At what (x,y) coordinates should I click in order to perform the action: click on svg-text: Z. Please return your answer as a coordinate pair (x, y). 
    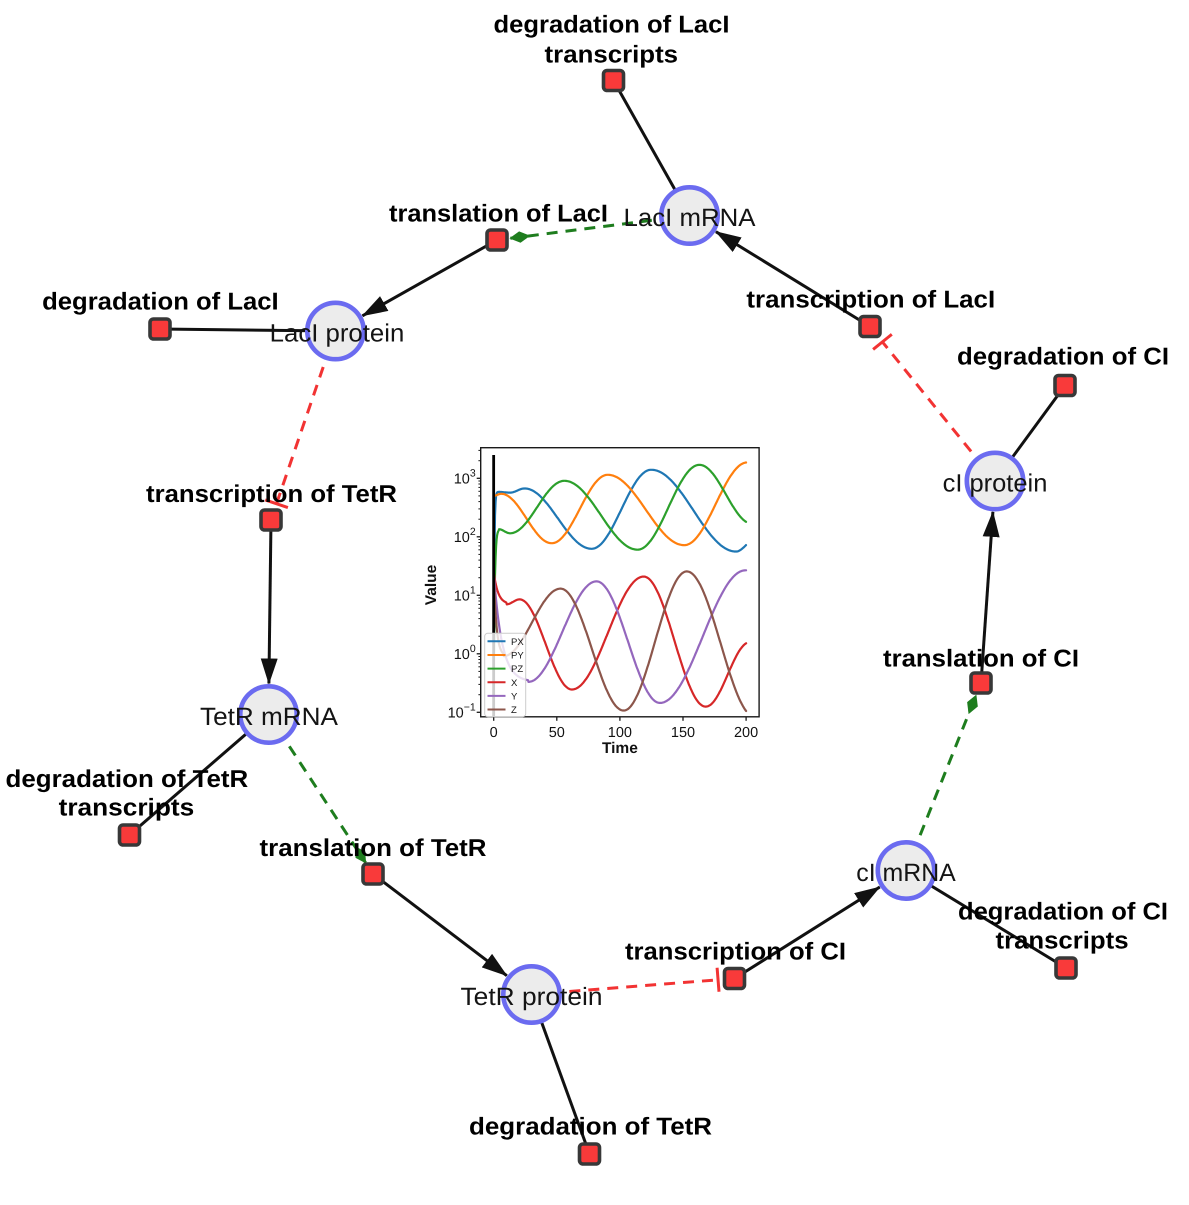
    Looking at the image, I should click on (514, 710).